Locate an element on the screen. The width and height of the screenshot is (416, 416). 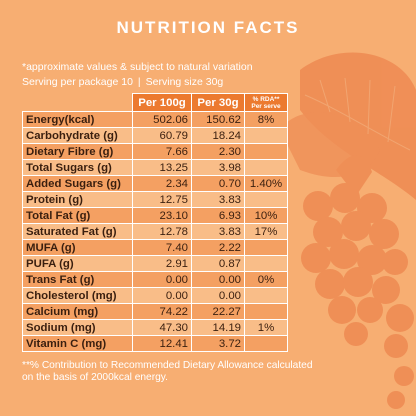
nutrient-label: Added Sugars (g) is located at coordinates (77, 183).